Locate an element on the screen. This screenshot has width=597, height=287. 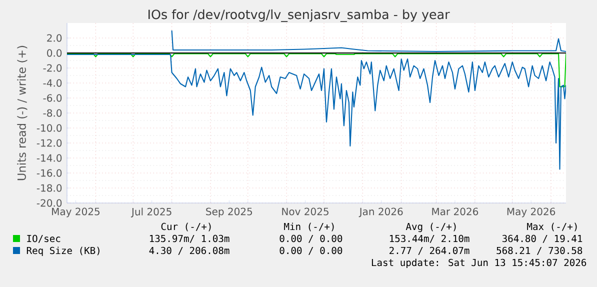
text: Max (-/+) is located at coordinates (552, 227).